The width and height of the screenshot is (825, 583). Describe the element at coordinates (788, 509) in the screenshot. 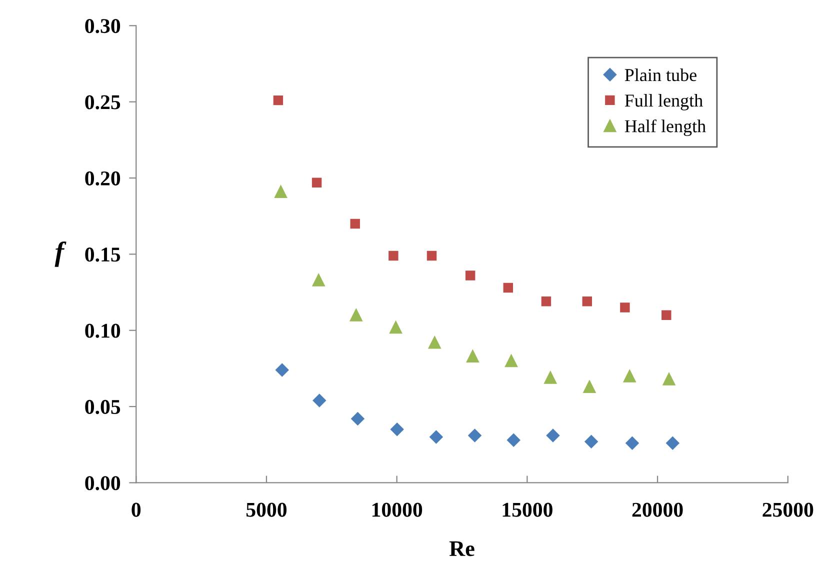

I see `x-tick-label: 25000` at that location.